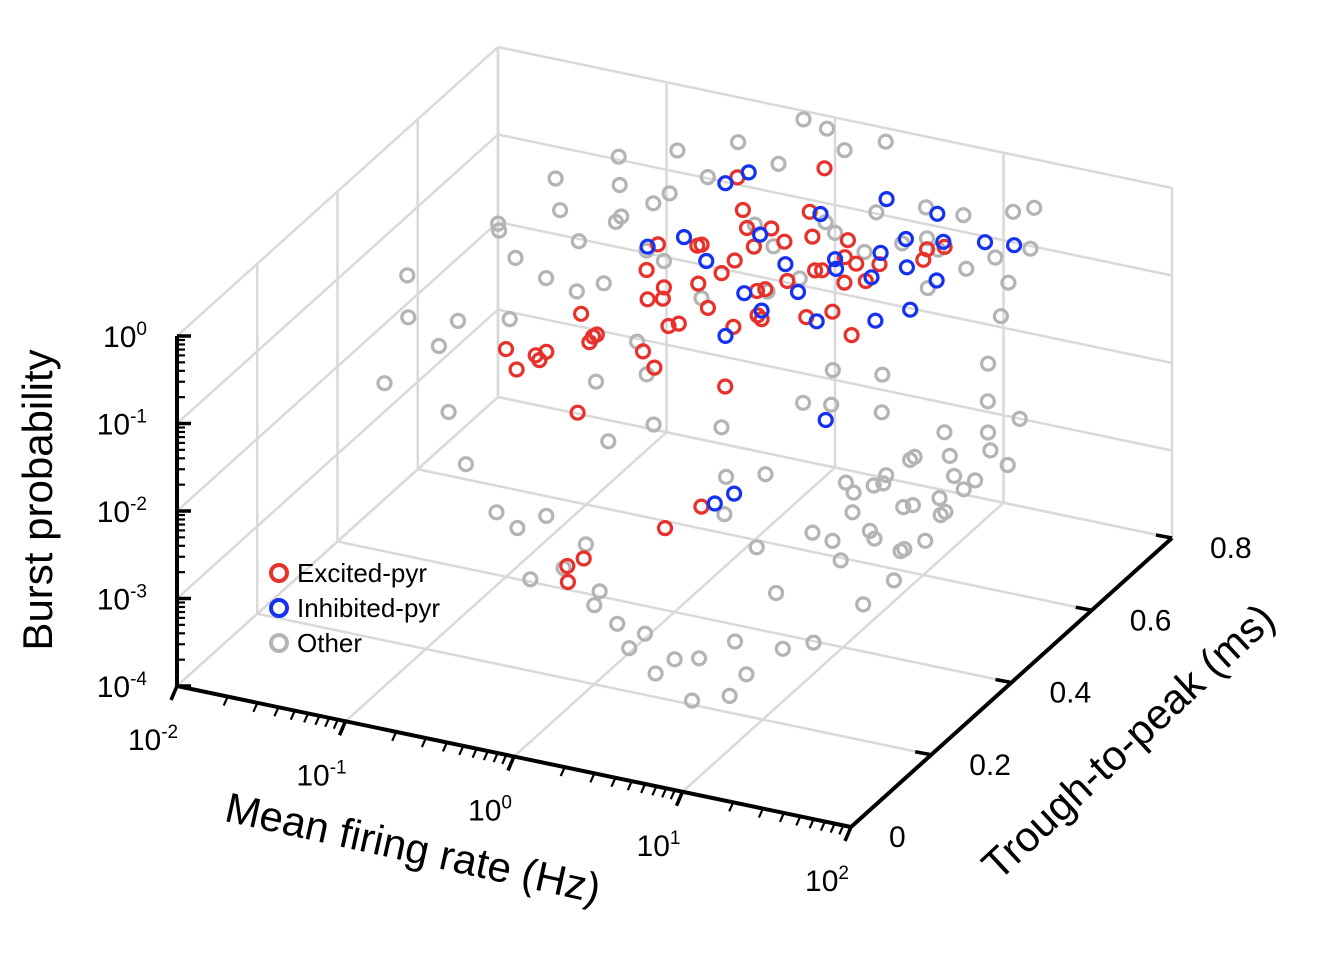 This screenshot has width=1324, height=978. Describe the element at coordinates (321, 774) in the screenshot. I see `x-tick-label: 10⁻¹` at that location.